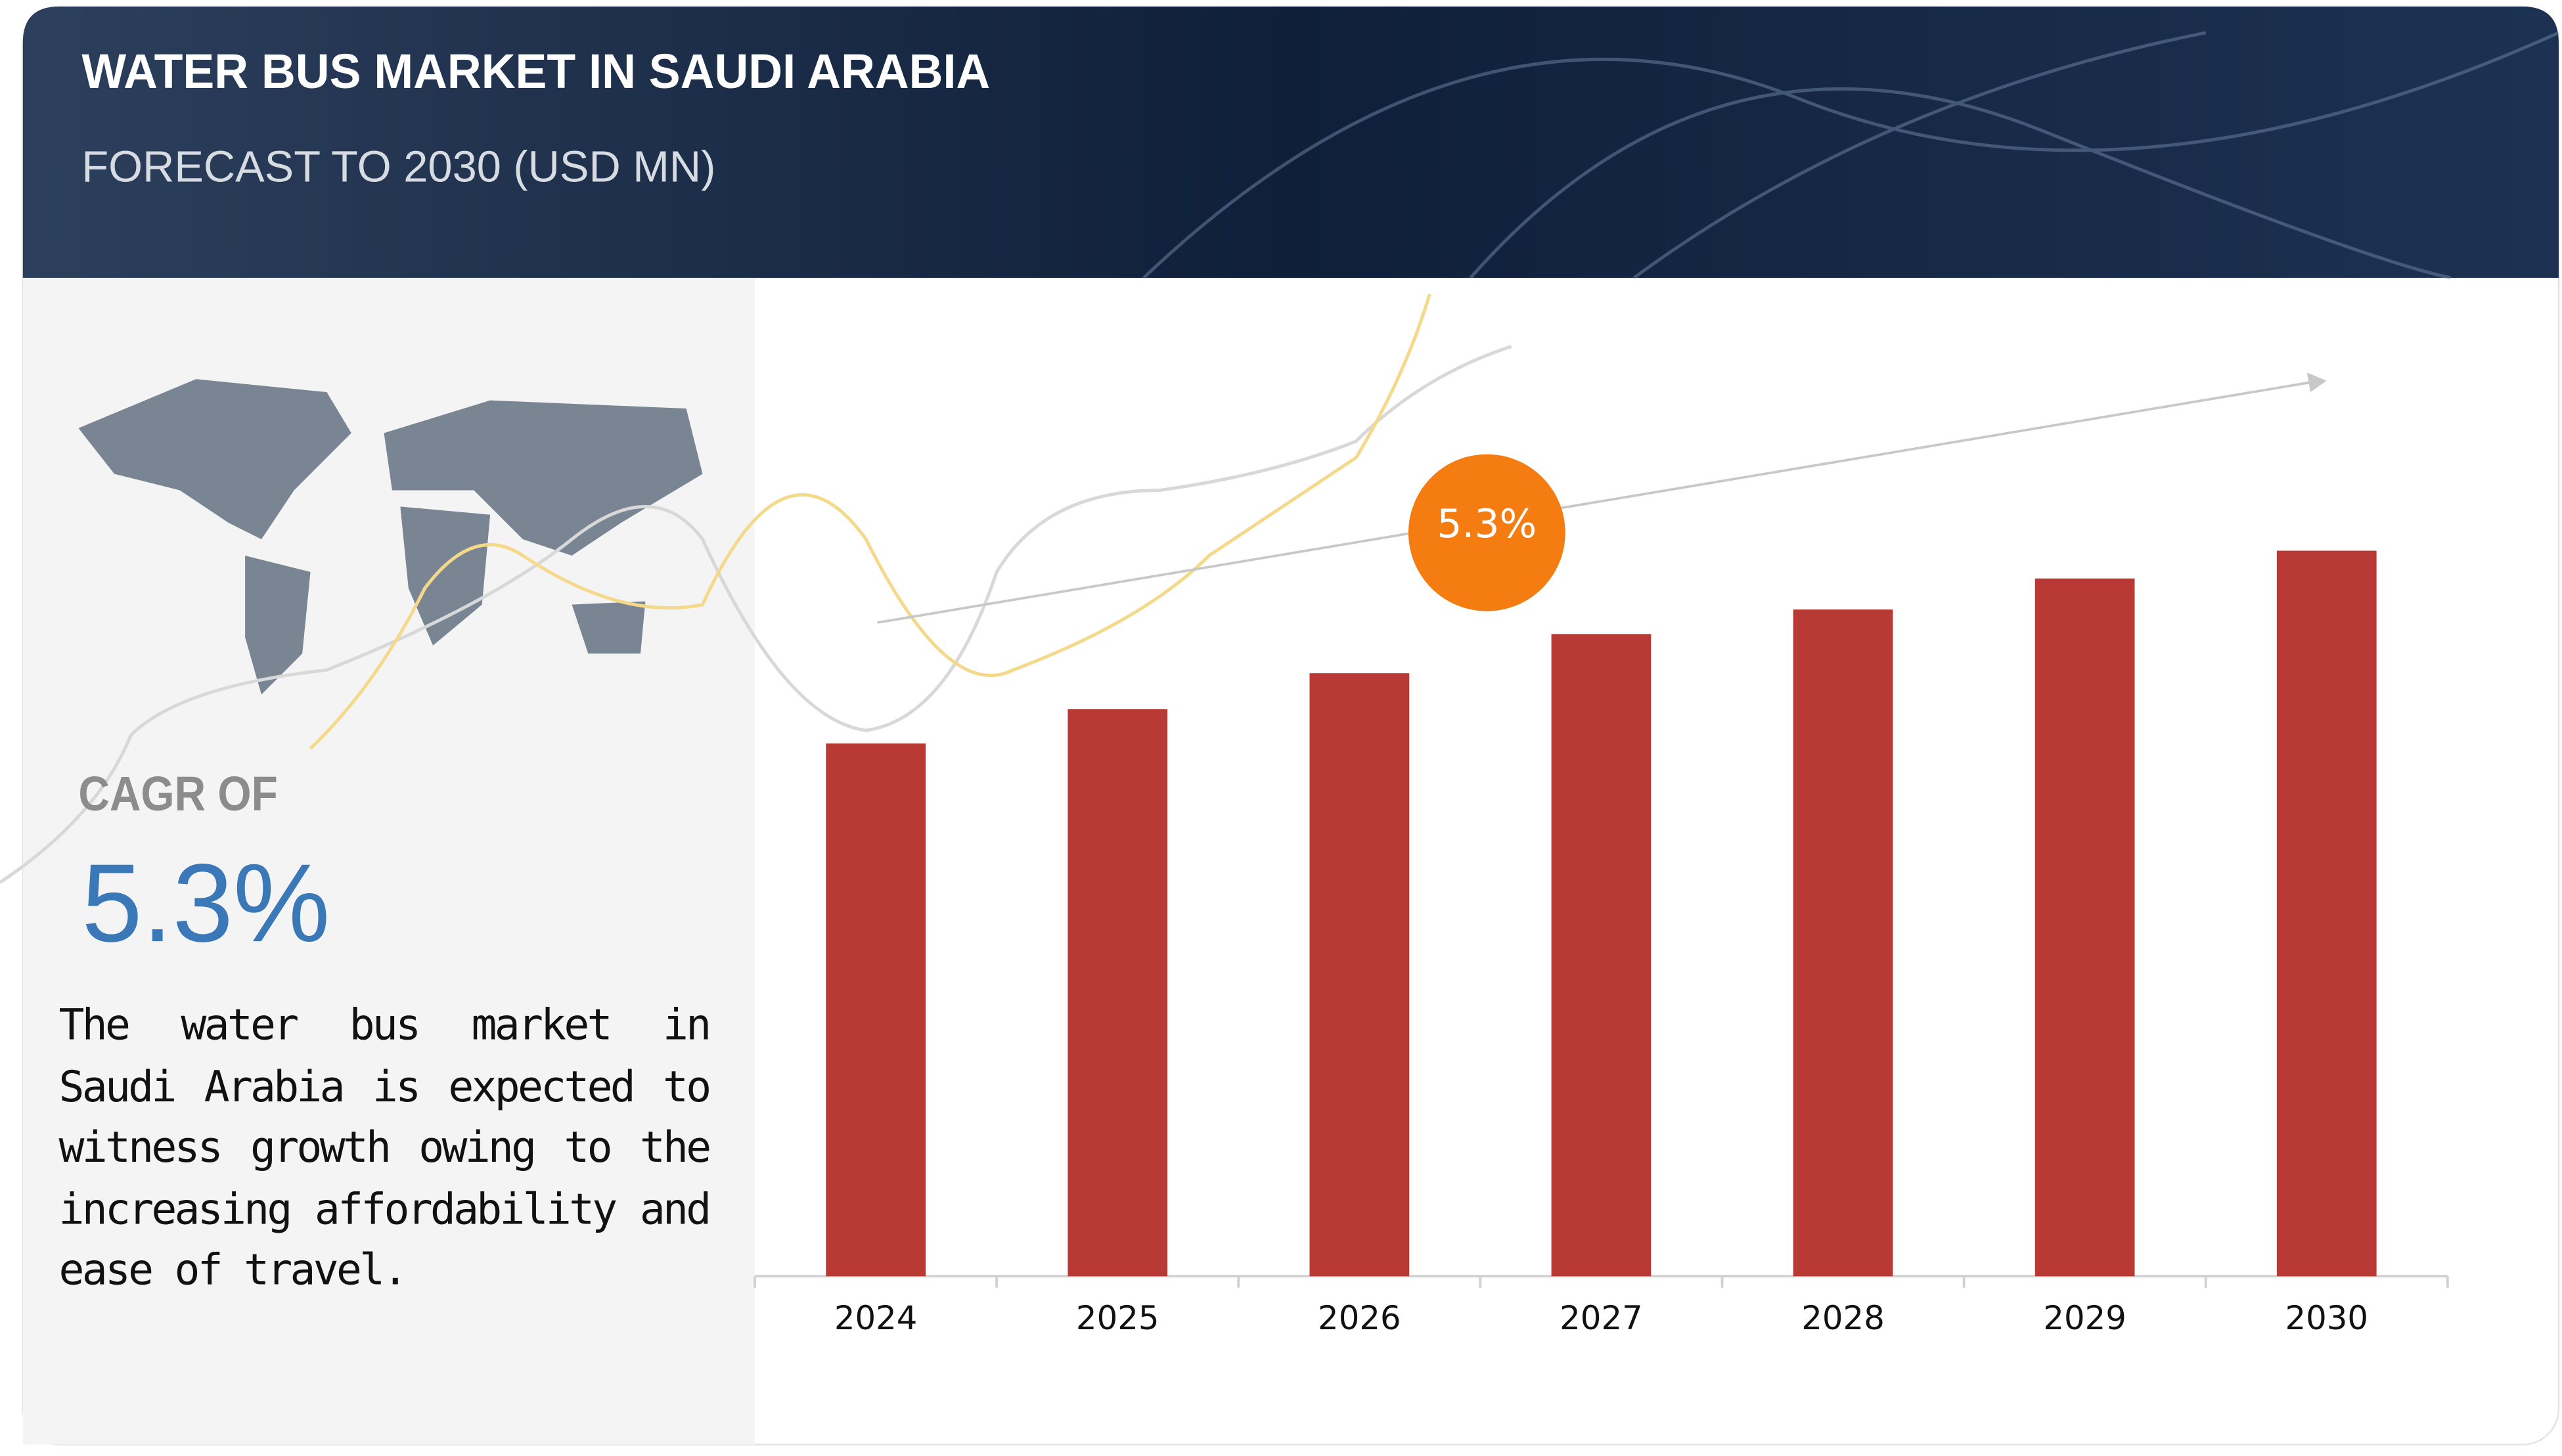 This screenshot has width=2562, height=1456. Describe the element at coordinates (870, 522) in the screenshot. I see `decor-curve` at that location.